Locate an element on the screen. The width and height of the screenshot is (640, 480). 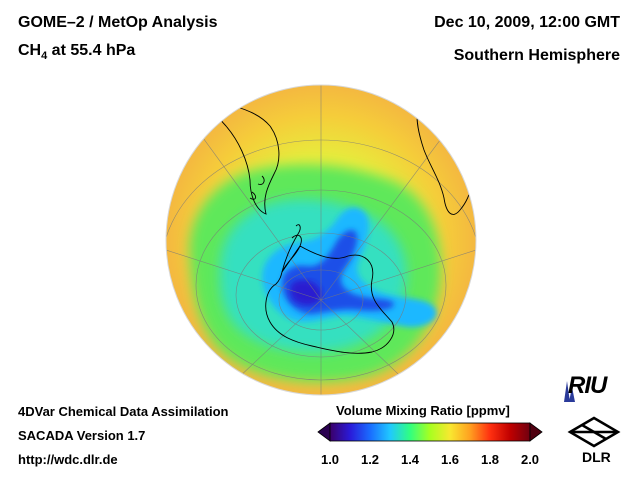
species-subscript: 4 is located at coordinates (44, 56).